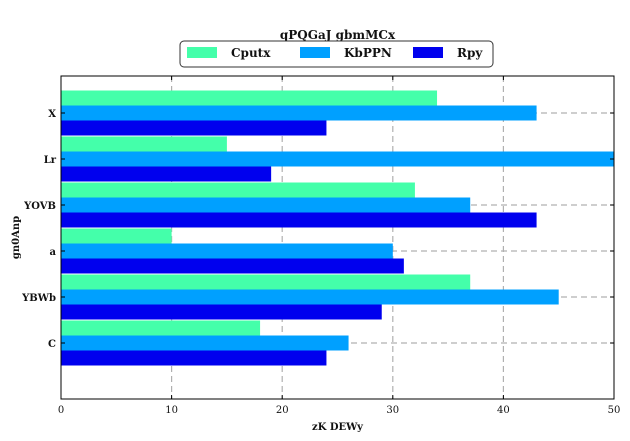 This screenshot has width=630, height=441. What do you see at coordinates (205, 343) in the screenshot?
I see `bar-KbPPN-C` at bounding box center [205, 343].